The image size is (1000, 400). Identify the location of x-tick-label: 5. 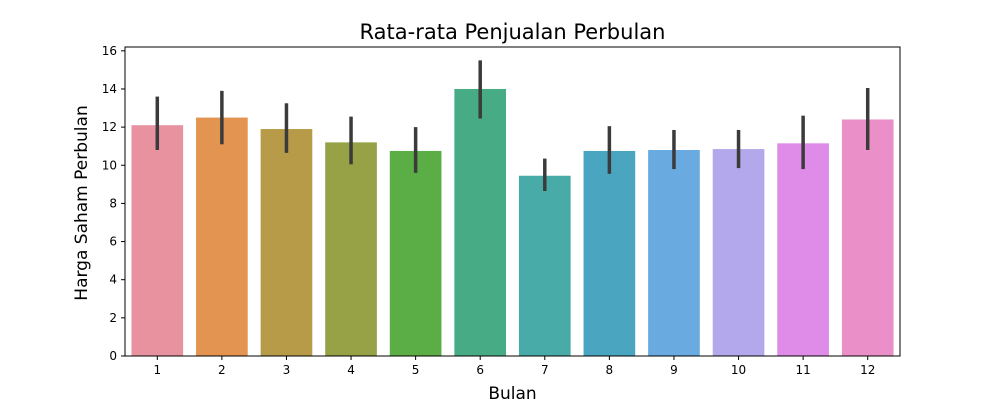
(416, 370).